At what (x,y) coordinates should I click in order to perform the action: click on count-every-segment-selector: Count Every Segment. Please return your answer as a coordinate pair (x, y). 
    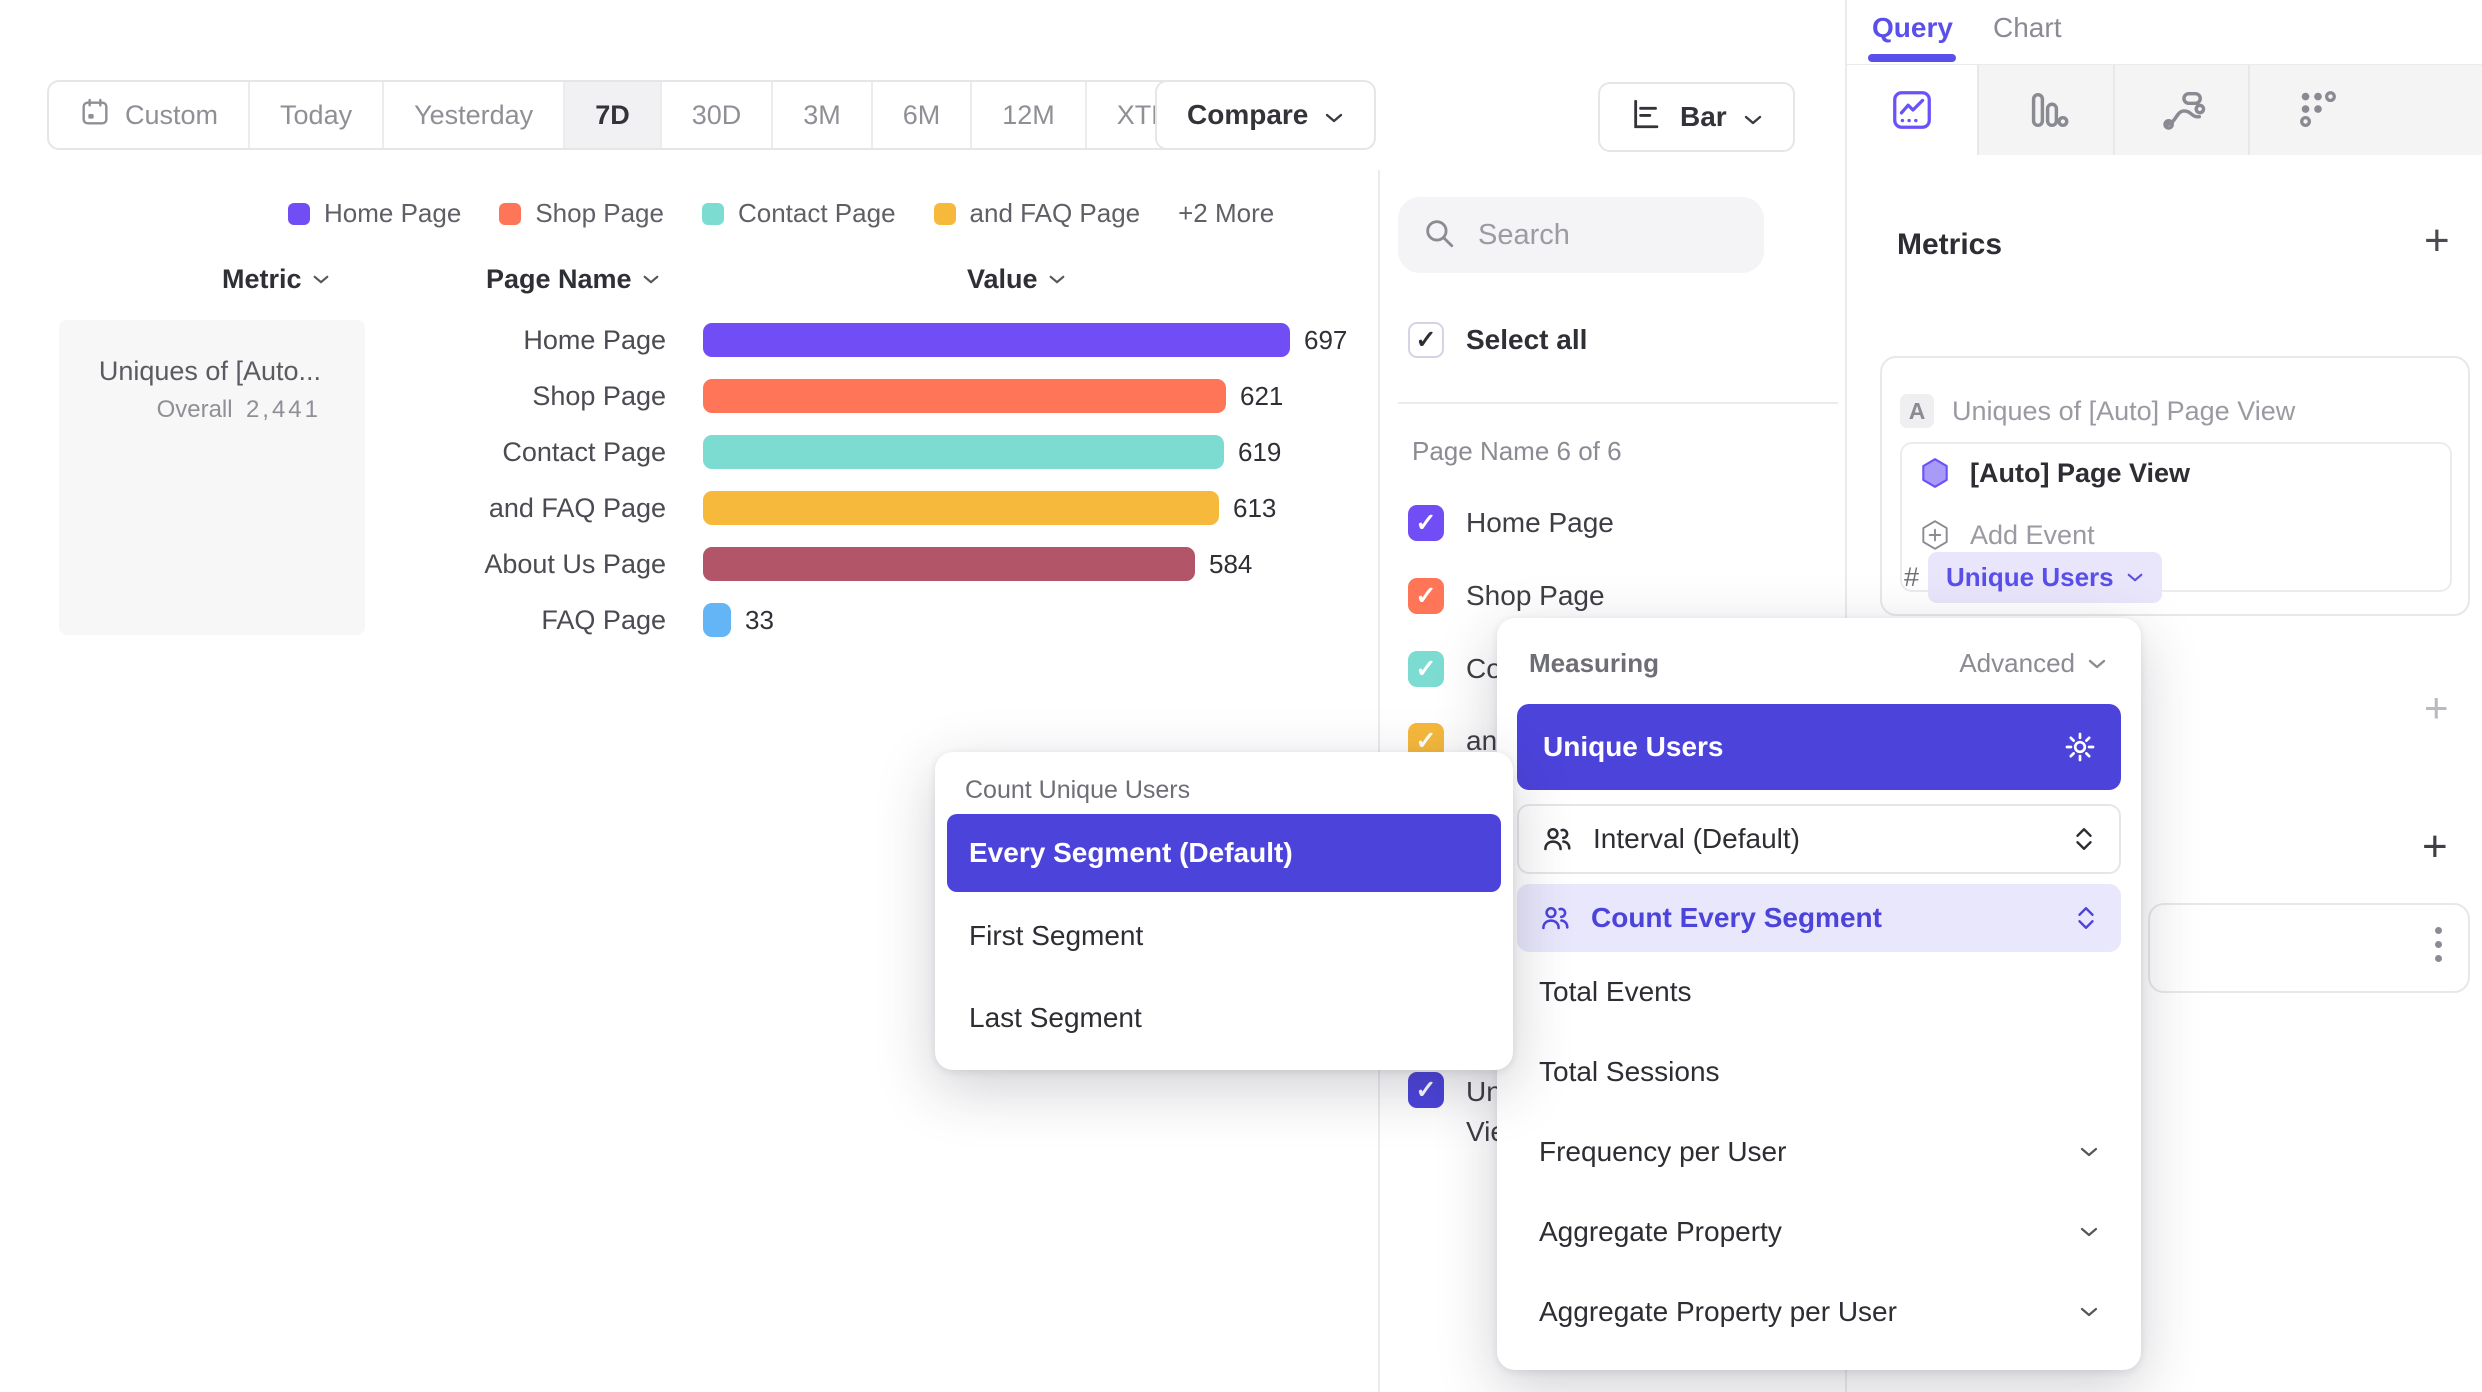
    Looking at the image, I should click on (1819, 918).